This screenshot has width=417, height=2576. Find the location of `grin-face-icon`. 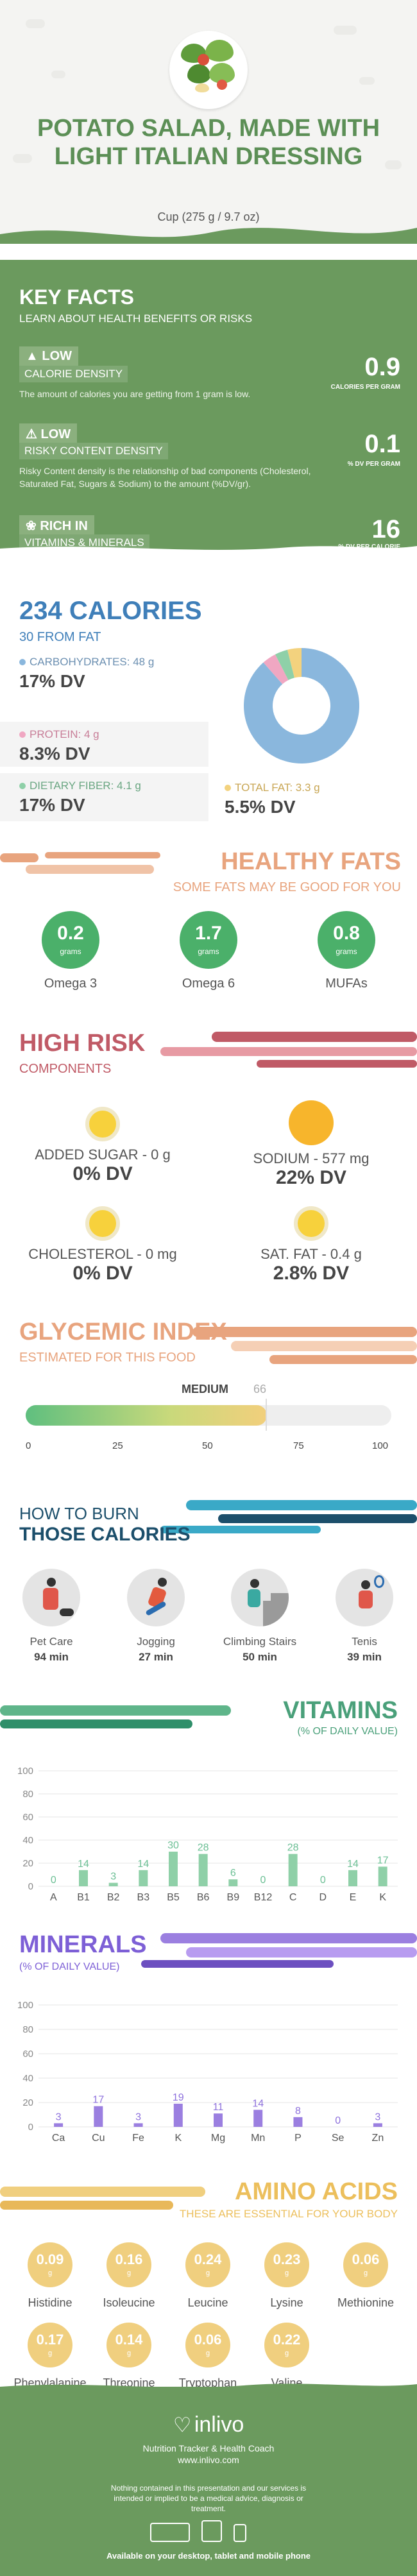

grin-face-icon is located at coordinates (102, 1223).